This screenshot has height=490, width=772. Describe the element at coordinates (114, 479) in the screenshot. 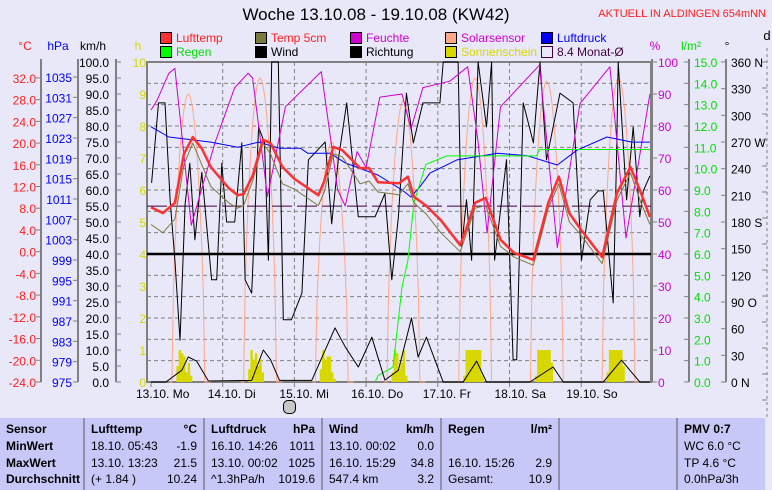

I see `cell-label: (+ 1.84 )` at that location.